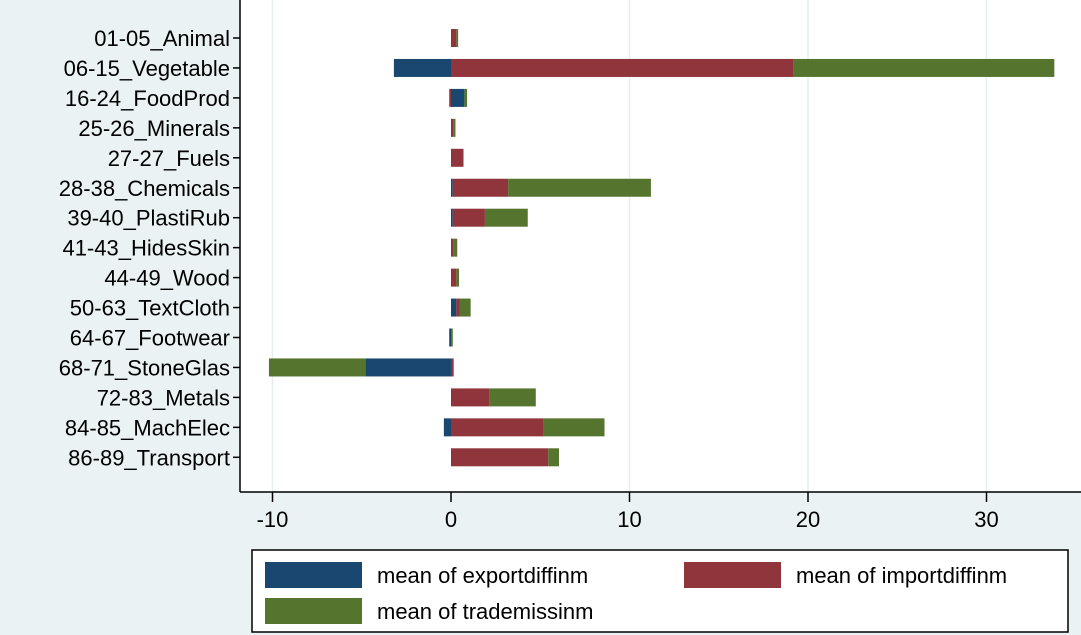 The height and width of the screenshot is (635, 1081). I want to click on bar-exportdiffinm-50-63-textcloth, so click(454, 307).